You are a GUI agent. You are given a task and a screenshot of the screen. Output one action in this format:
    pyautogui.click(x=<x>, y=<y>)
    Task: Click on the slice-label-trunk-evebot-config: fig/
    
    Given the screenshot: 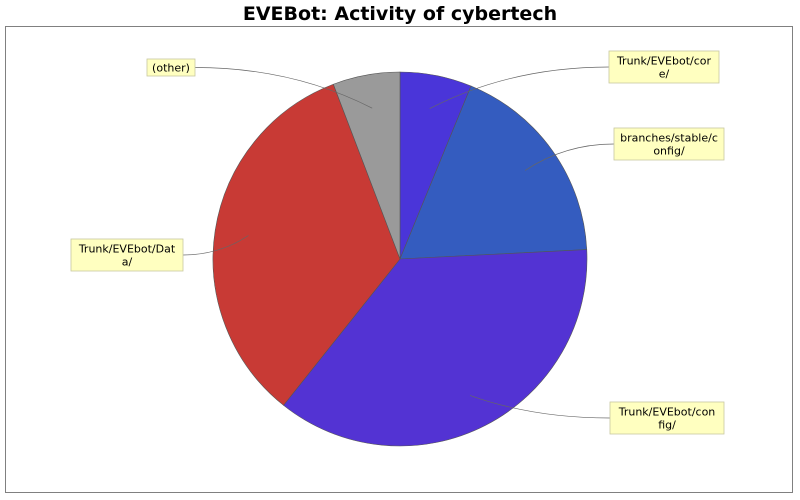 What is the action you would take?
    pyautogui.click(x=667, y=425)
    